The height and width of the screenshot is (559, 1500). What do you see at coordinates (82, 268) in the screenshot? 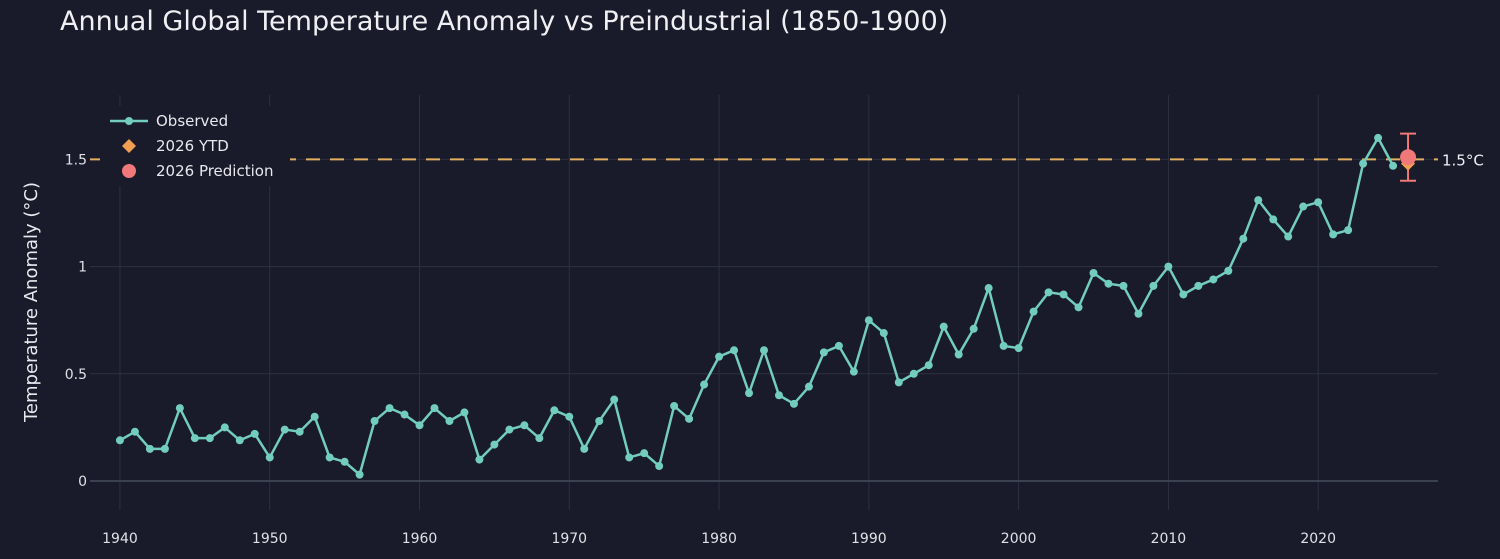
I see `y-tick-label: 1` at bounding box center [82, 268].